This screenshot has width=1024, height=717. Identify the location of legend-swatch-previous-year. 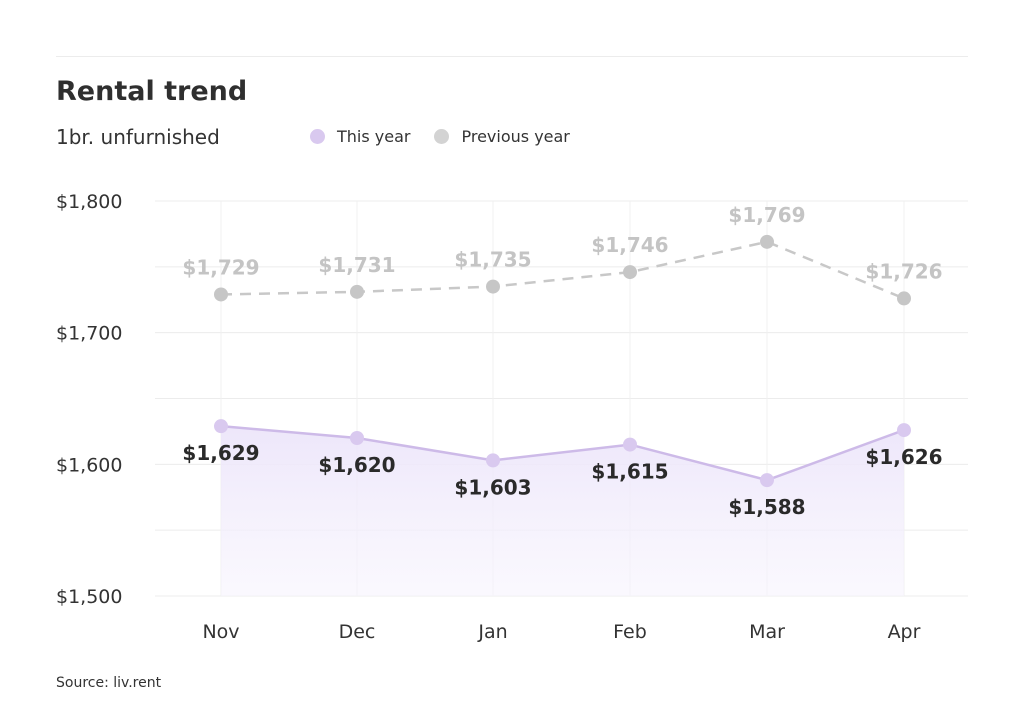
(442, 136).